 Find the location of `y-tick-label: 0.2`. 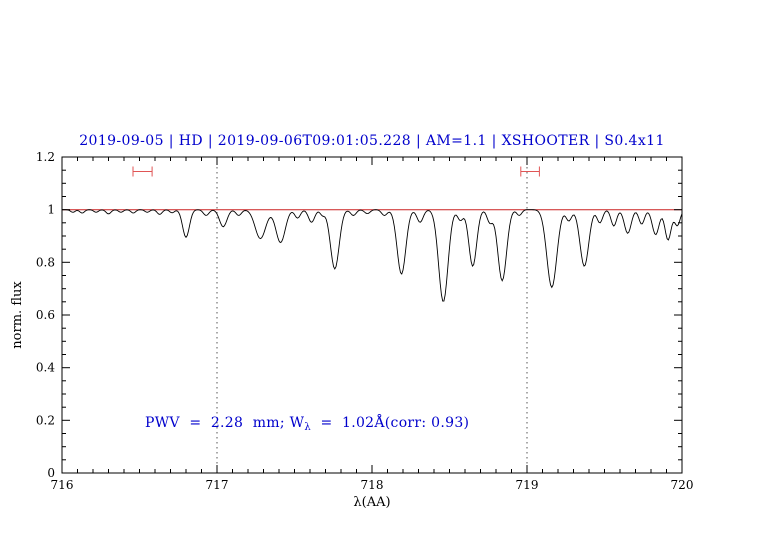

y-tick-label: 0.2 is located at coordinates (45, 420).